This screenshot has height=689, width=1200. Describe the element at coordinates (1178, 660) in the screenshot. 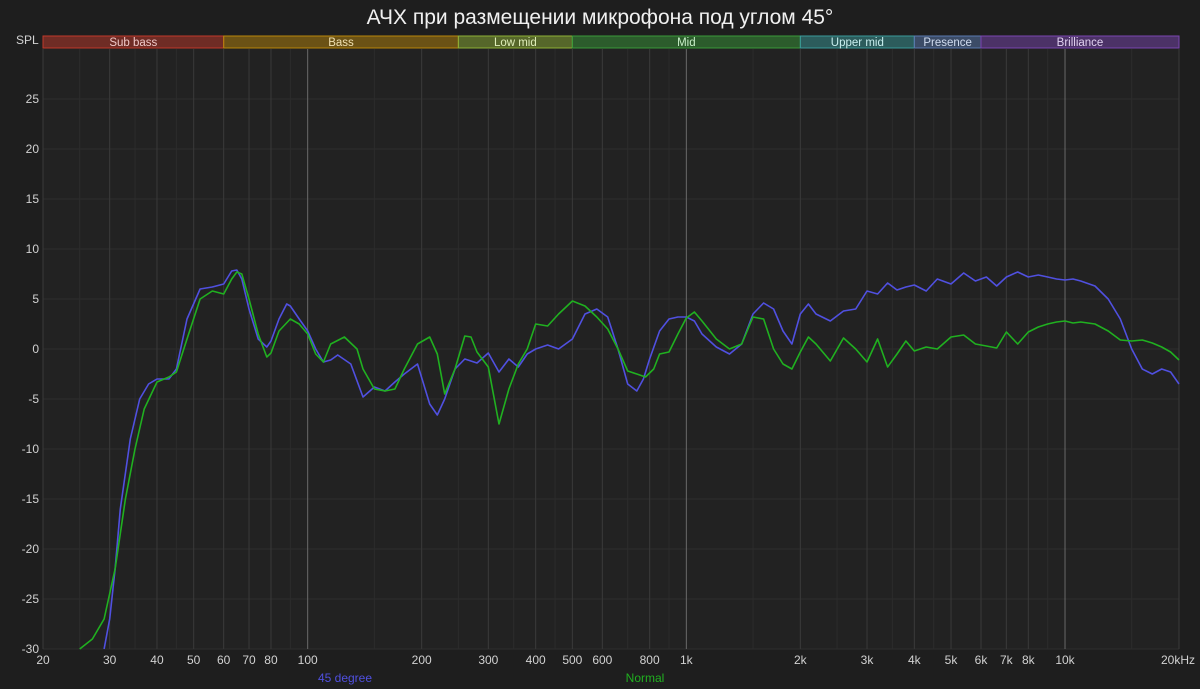

I see `x-tick-label: 20kHz` at that location.